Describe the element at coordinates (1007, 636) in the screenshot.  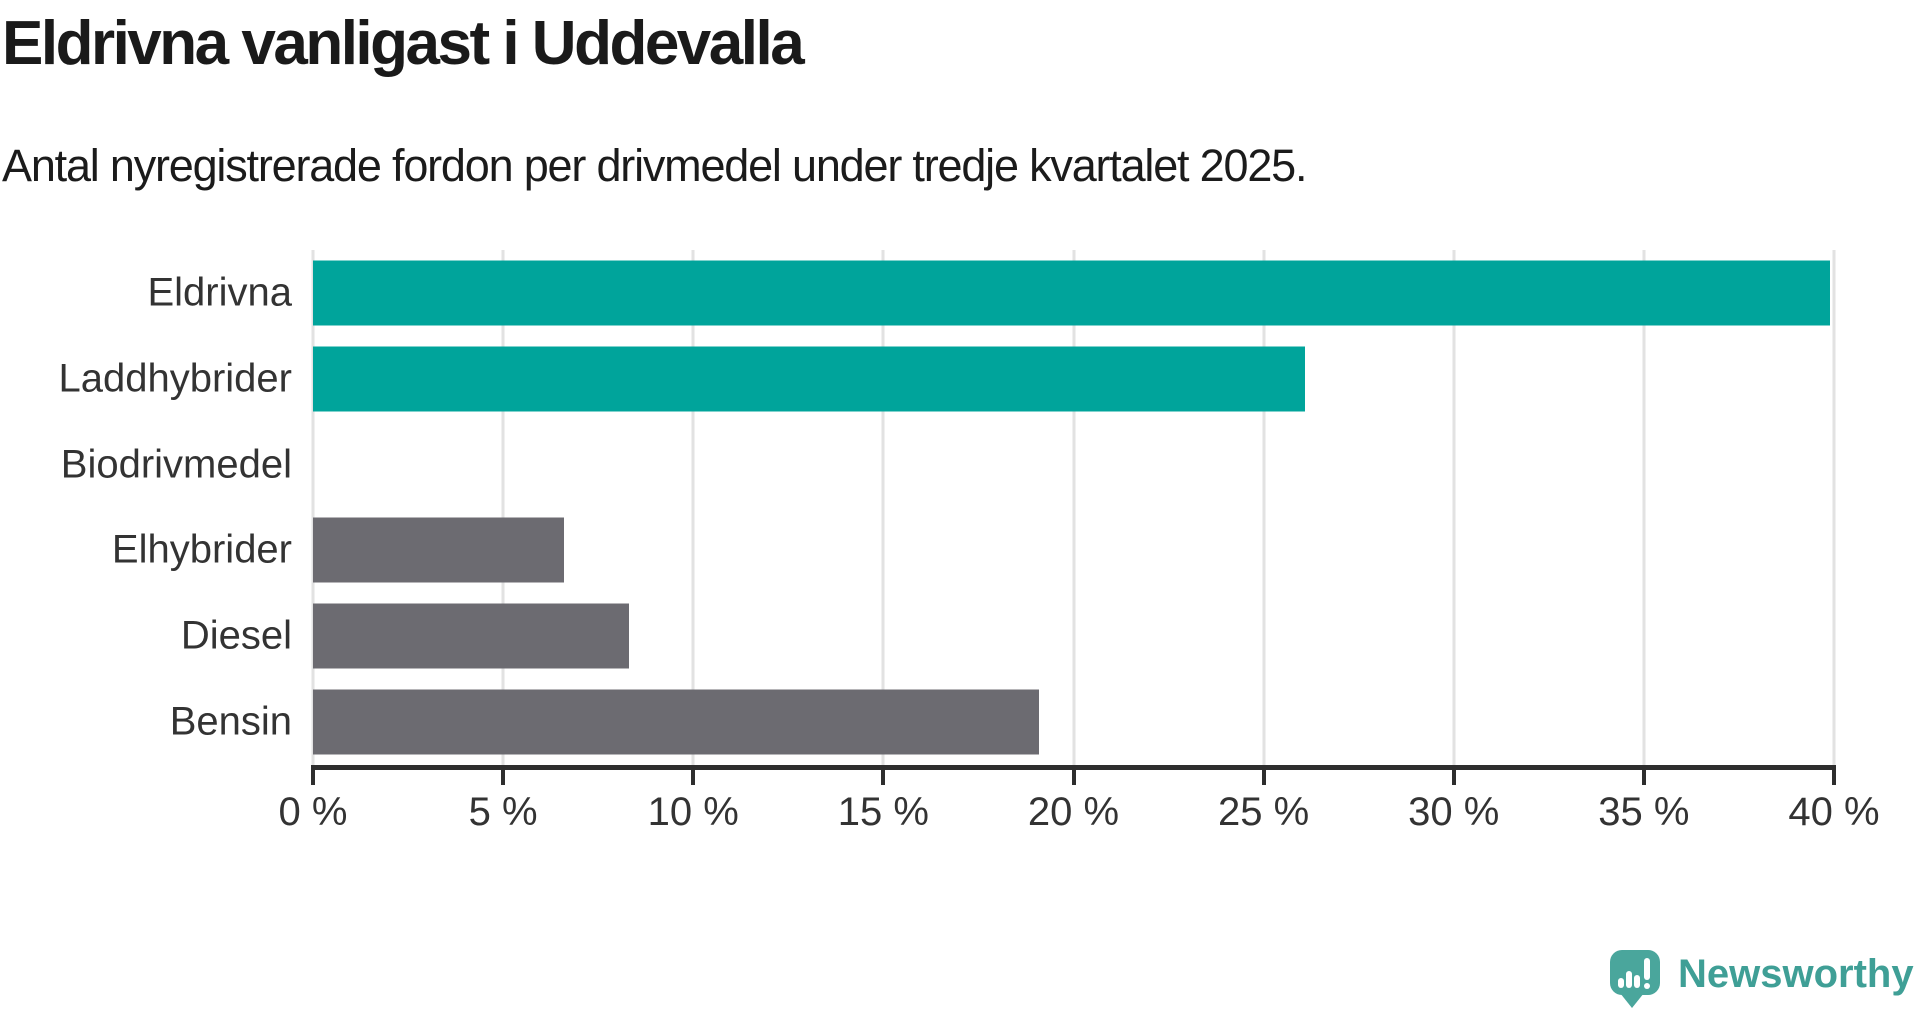
I see `bar-row: Diesel` at that location.